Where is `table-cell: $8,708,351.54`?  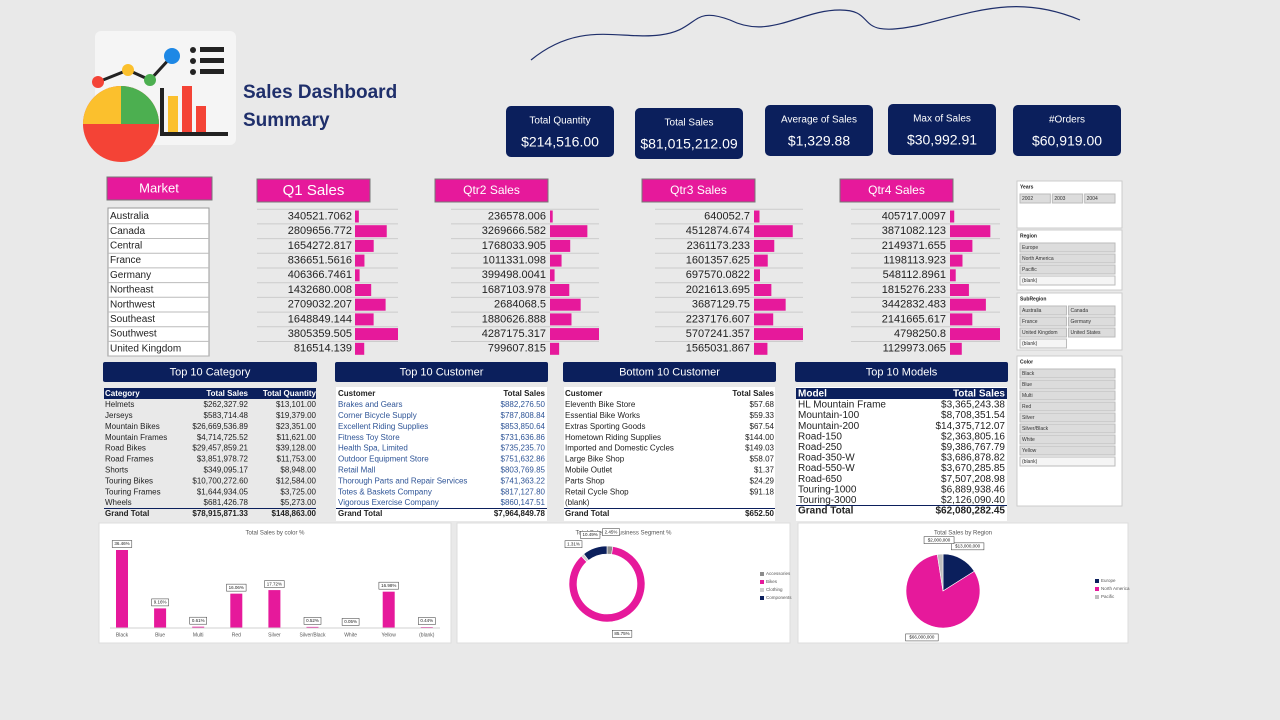
table-cell: $8,708,351.54 is located at coordinates (973, 415).